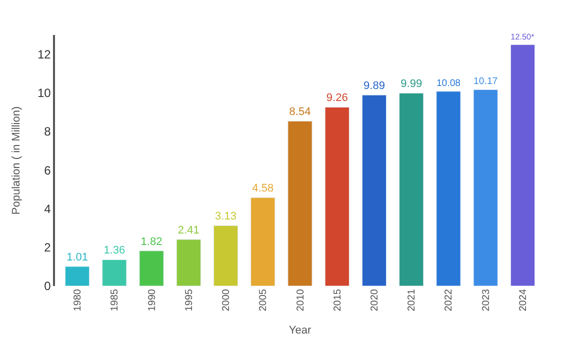 Image resolution: width=570 pixels, height=346 pixels. I want to click on x-tick-label: 1980, so click(78, 300).